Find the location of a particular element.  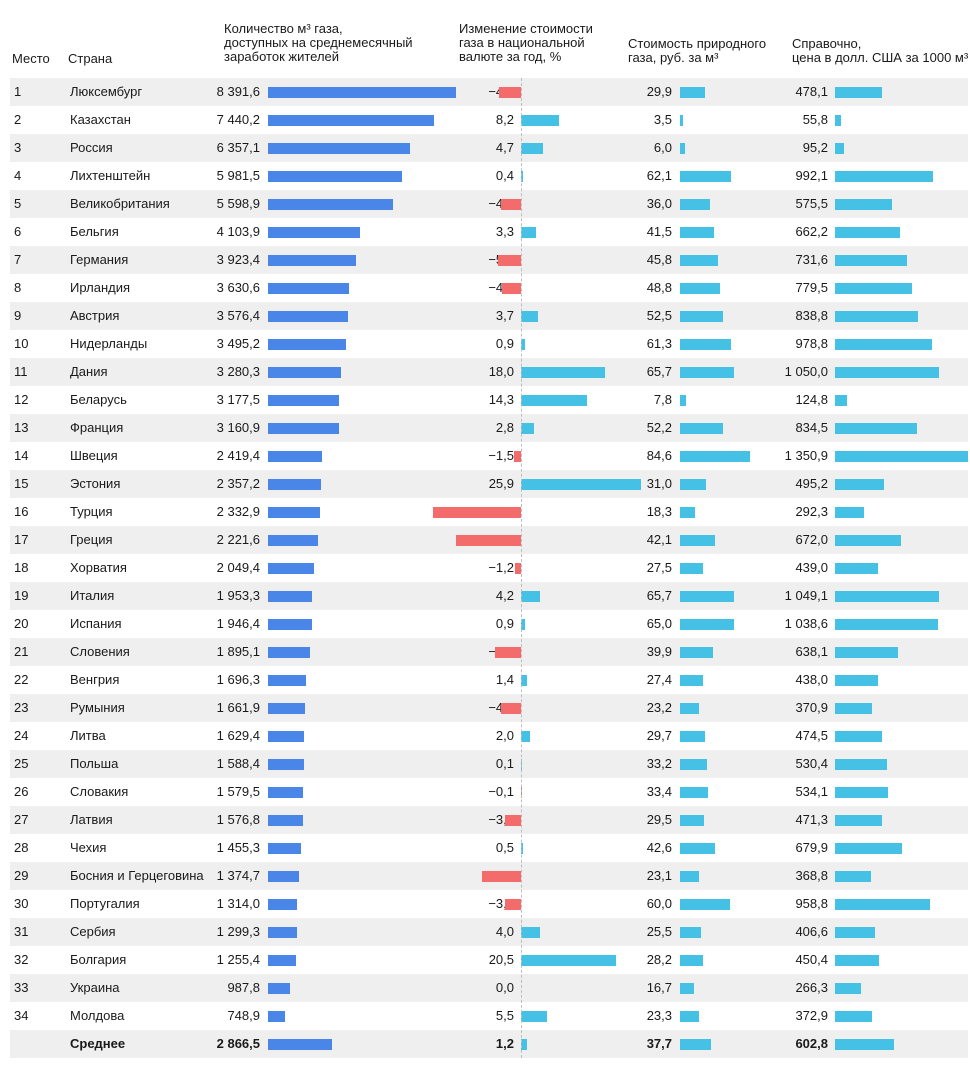

table-row: 15 Эстония 2 357,2 25,9 31,0 495,2 is located at coordinates (489, 484).